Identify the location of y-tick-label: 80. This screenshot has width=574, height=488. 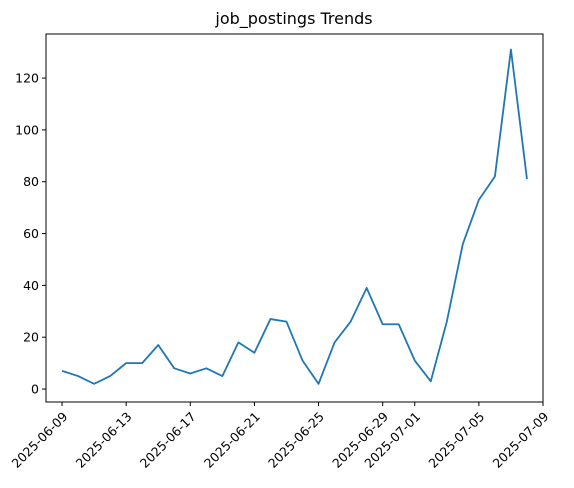
(31, 181).